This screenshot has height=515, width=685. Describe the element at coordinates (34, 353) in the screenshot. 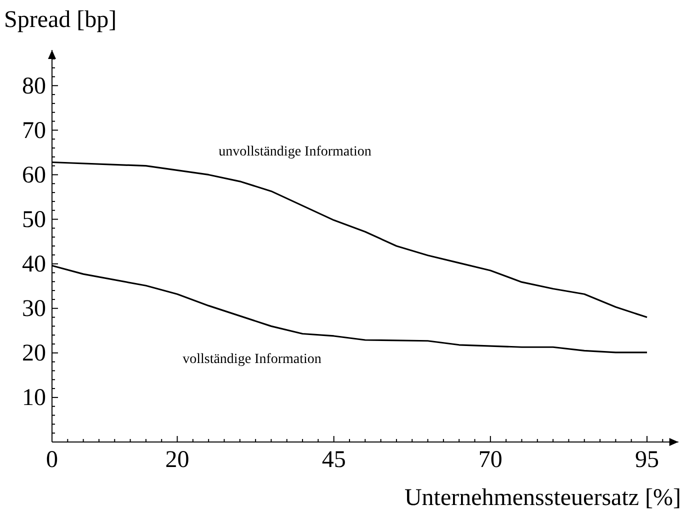

I see `y-tick-label: 20` at that location.